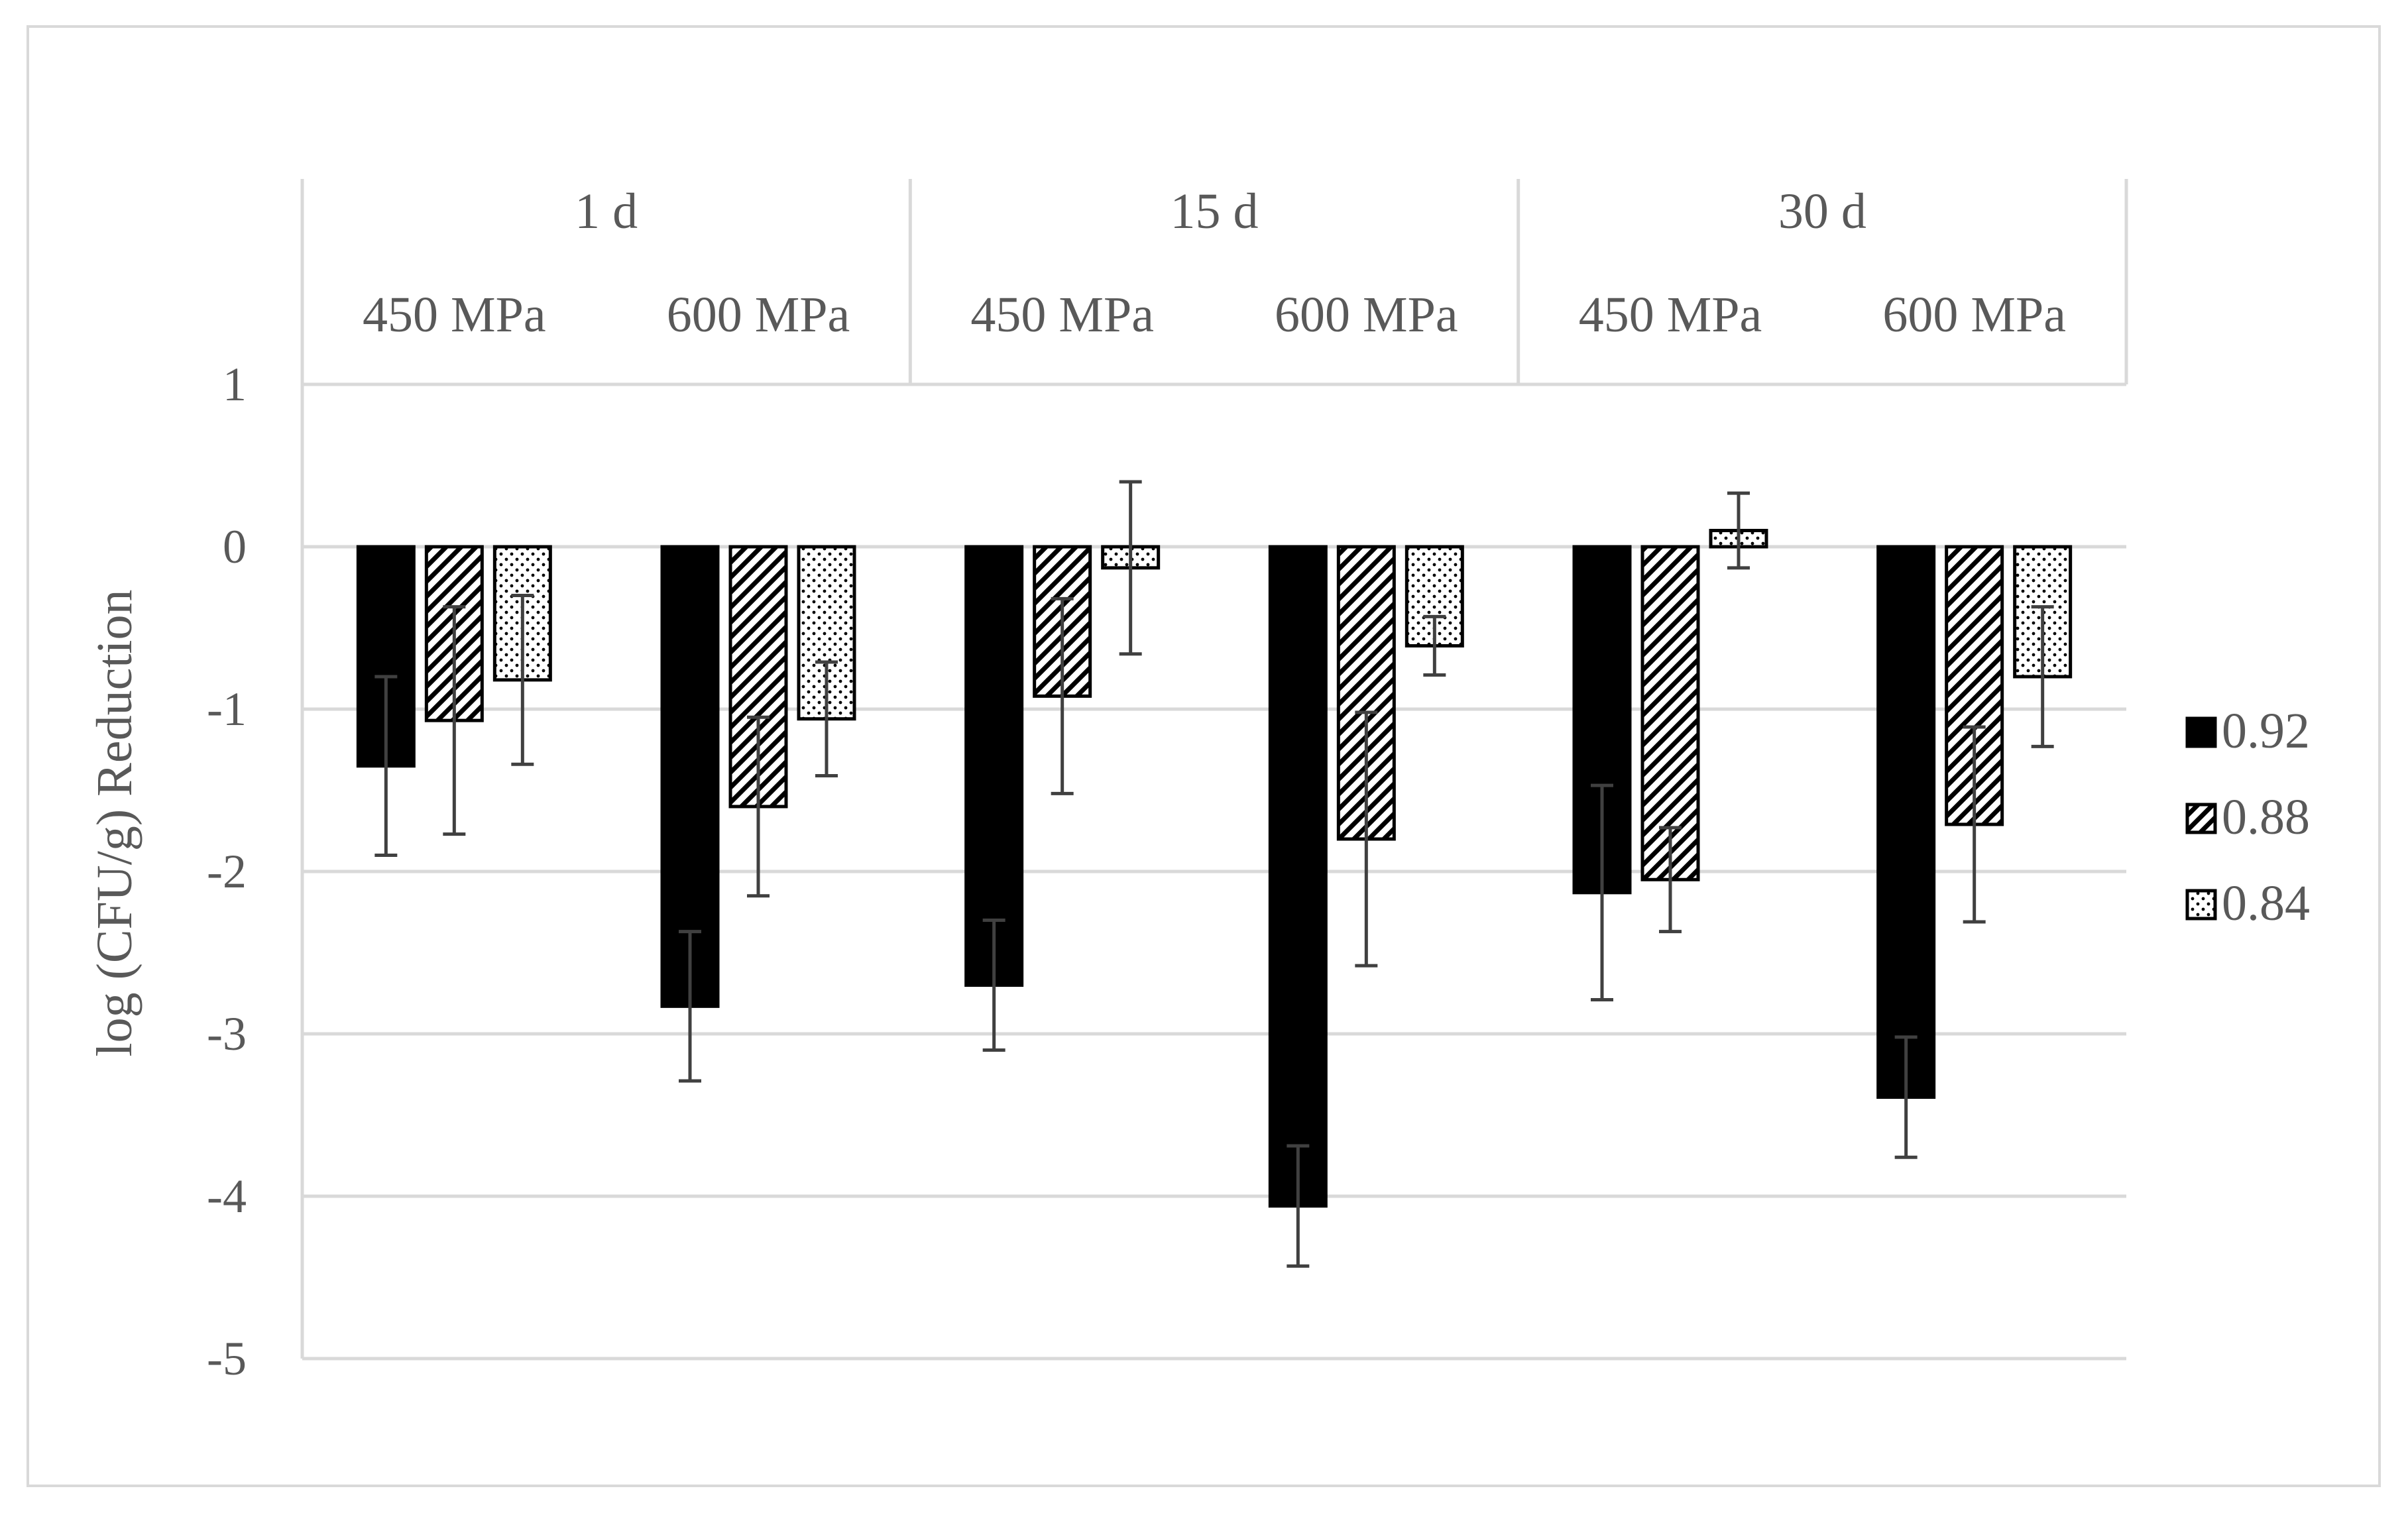 The image size is (2408, 1515). Describe the element at coordinates (1215, 211) in the screenshot. I see `group-label: 15 d` at that location.